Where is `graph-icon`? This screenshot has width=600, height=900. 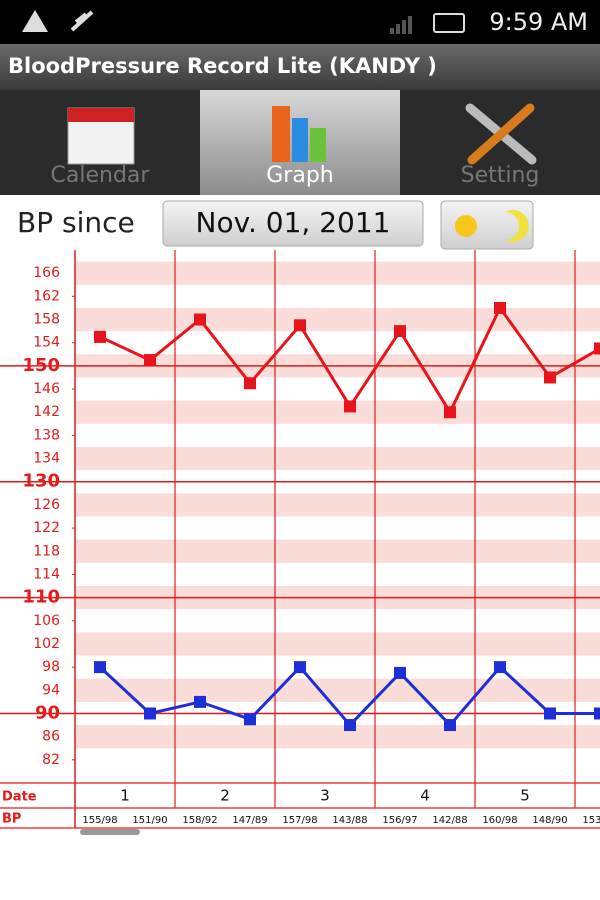
graph-icon is located at coordinates (299, 134).